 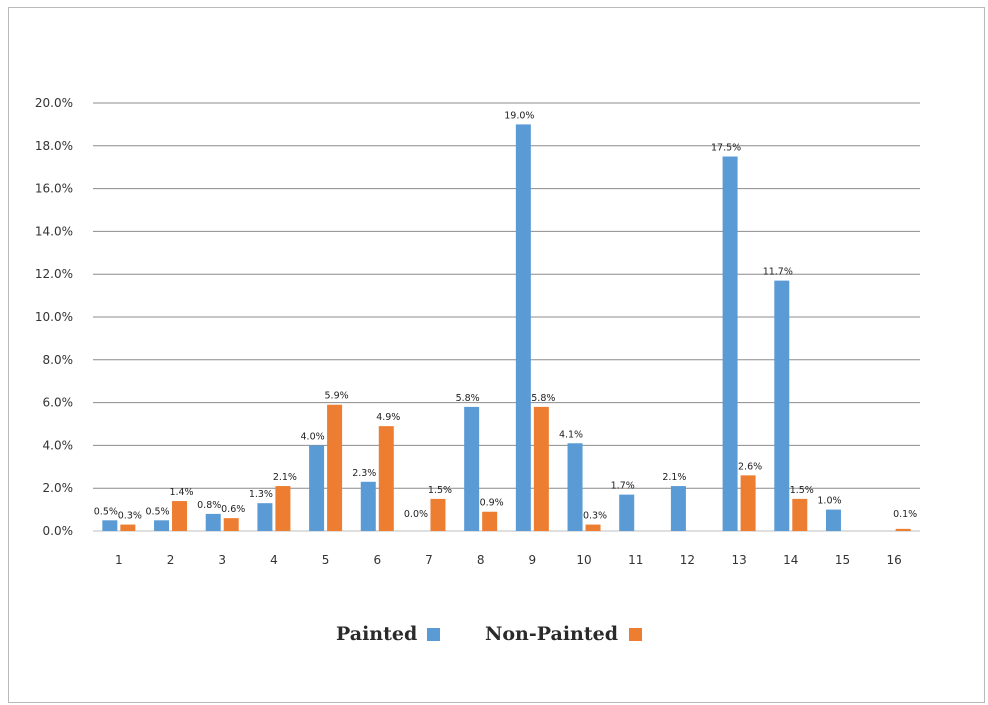 What do you see at coordinates (261, 494) in the screenshot?
I see `data-label: 1.3%` at bounding box center [261, 494].